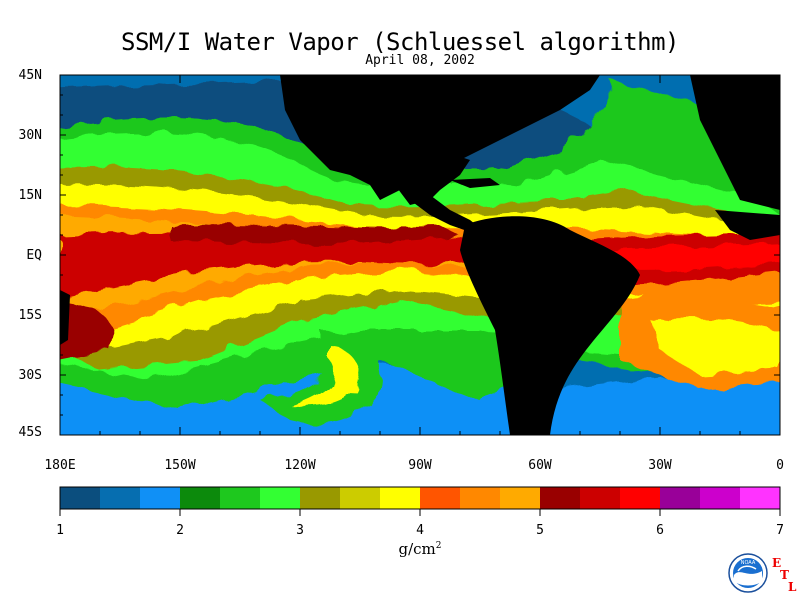 This screenshot has width=800, height=600. Describe the element at coordinates (780, 465) in the screenshot. I see `lon-label-0: 0` at that location.